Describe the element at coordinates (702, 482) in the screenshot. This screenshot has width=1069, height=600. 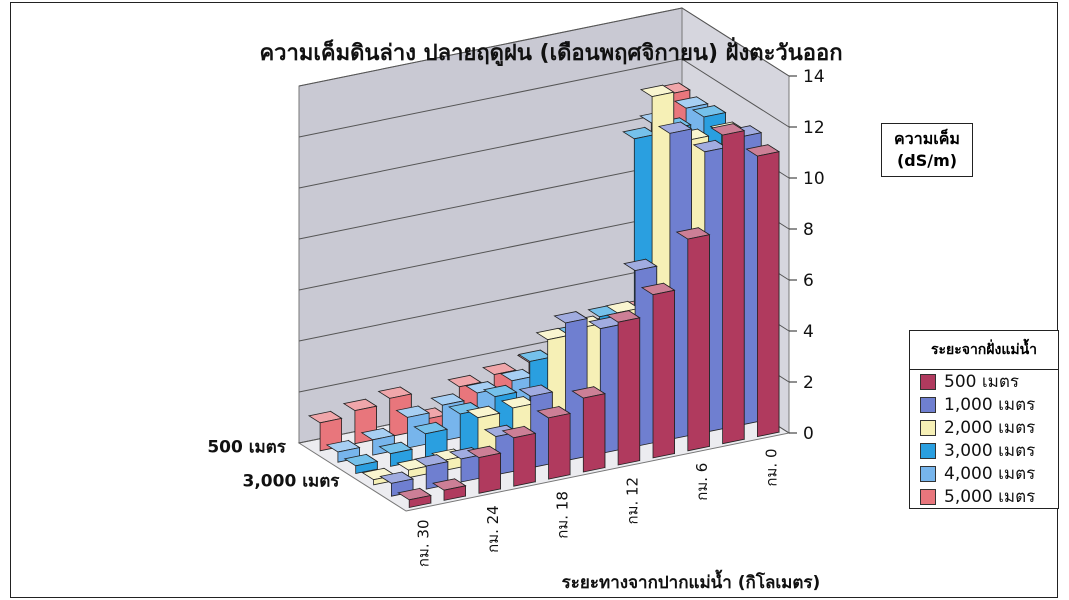
I see `x-tick-label: กม. 6` at that location.